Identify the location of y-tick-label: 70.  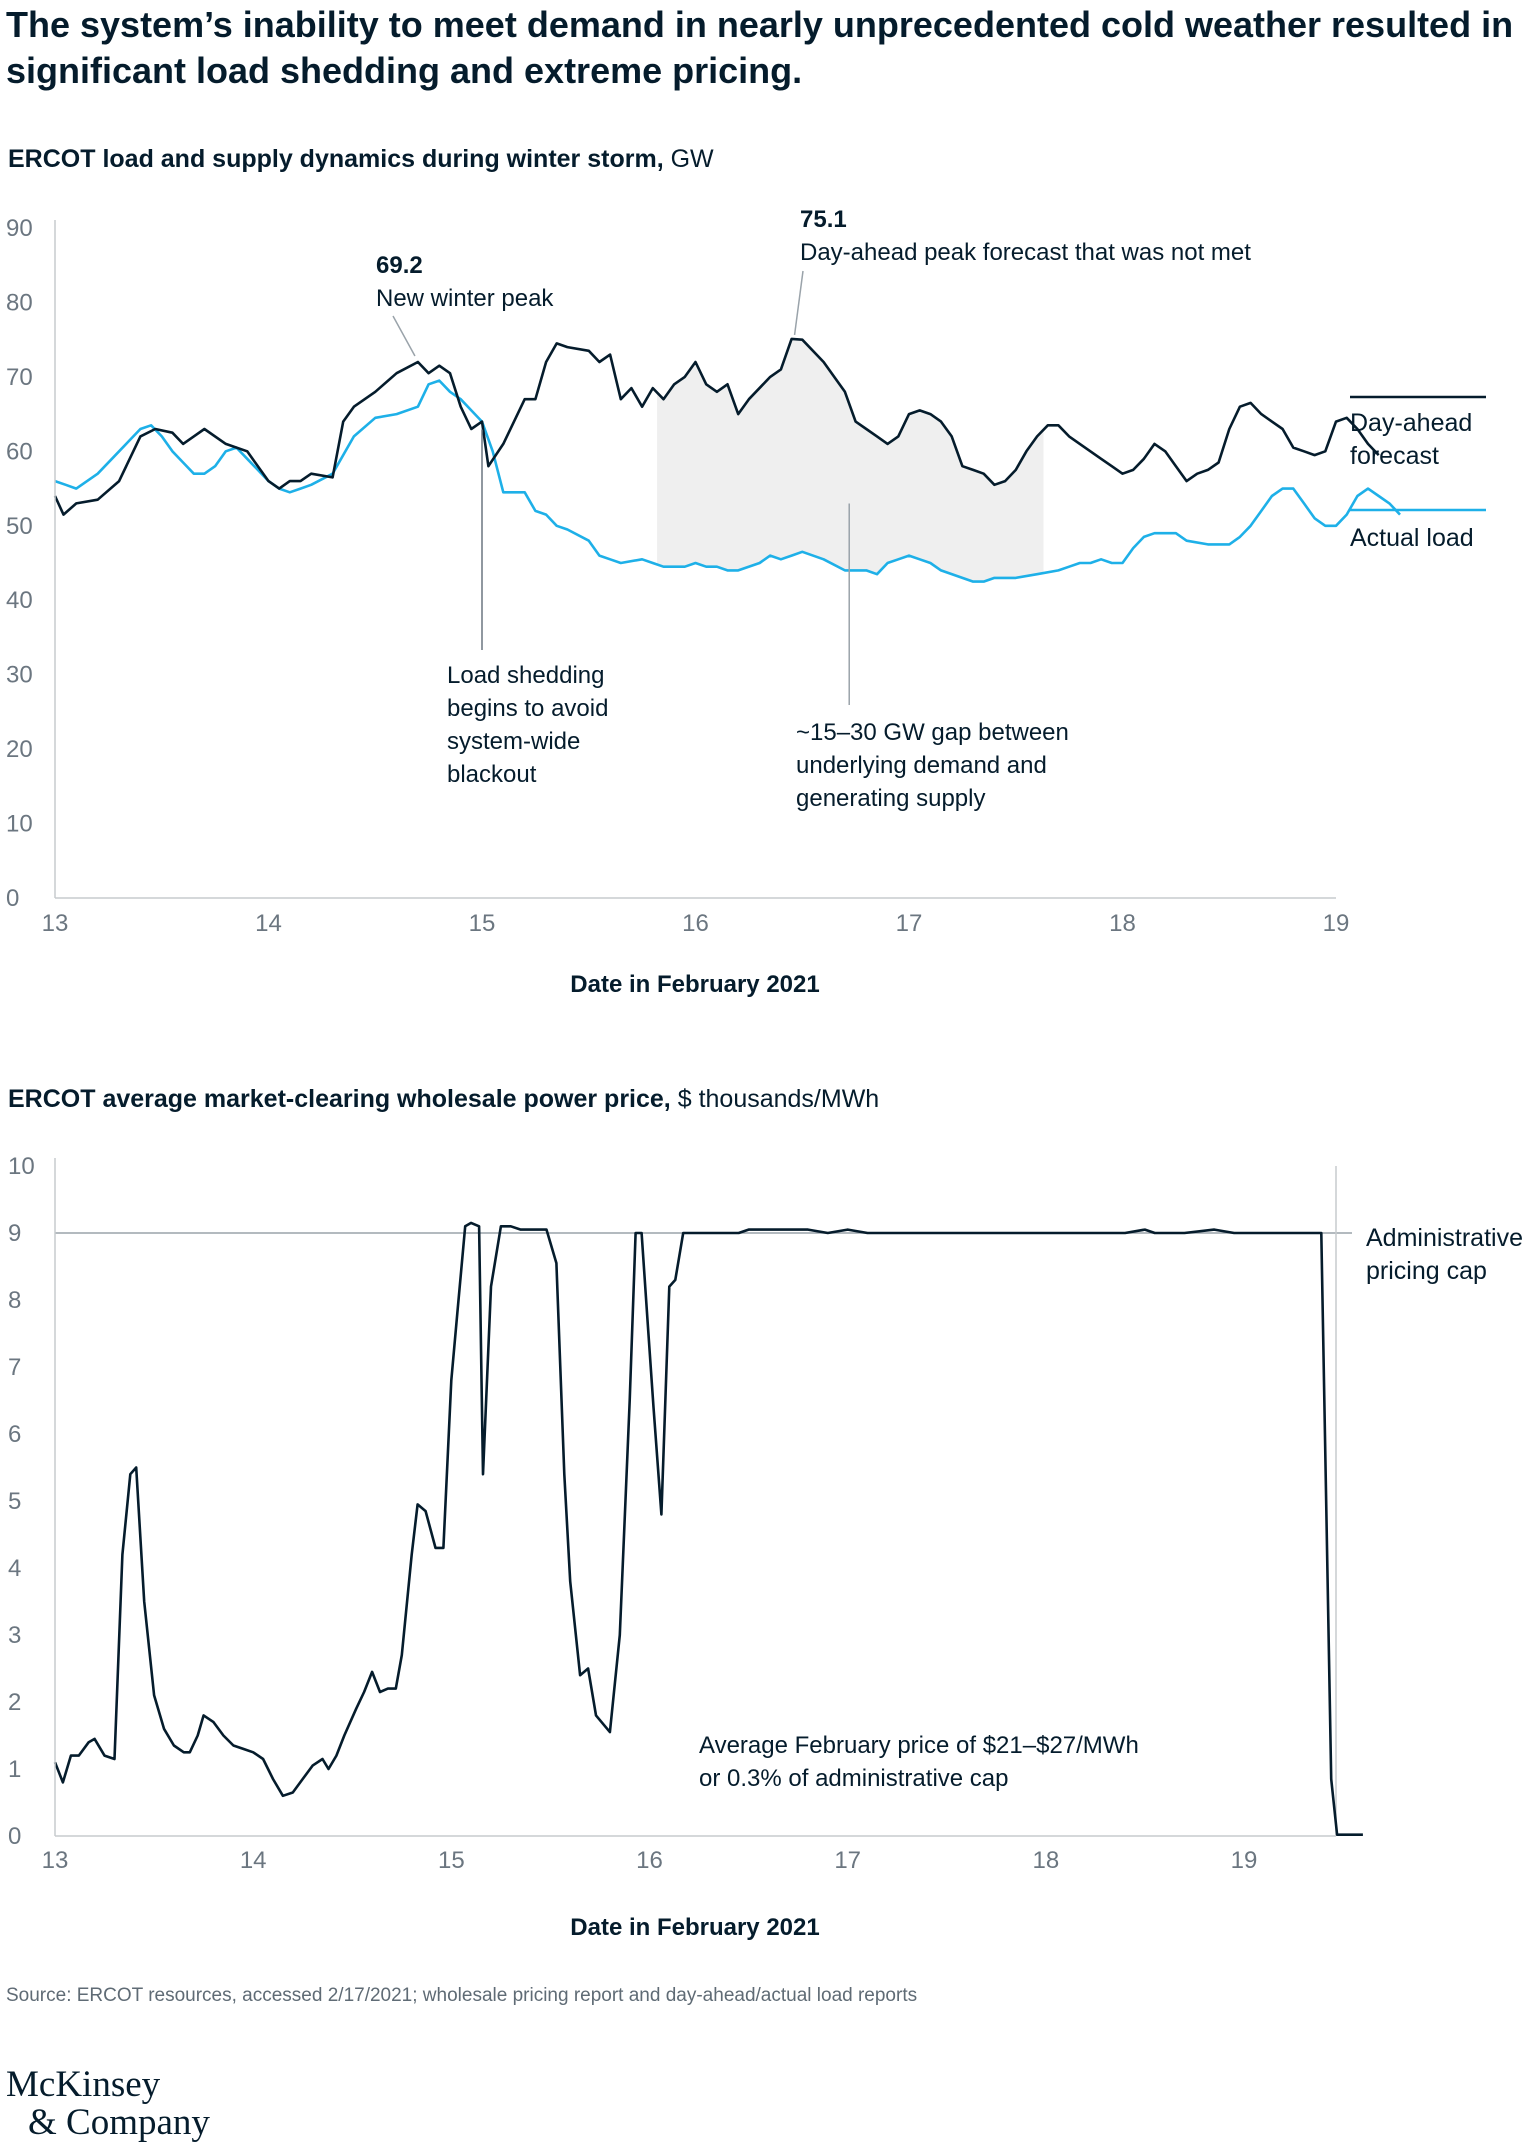
(19, 377).